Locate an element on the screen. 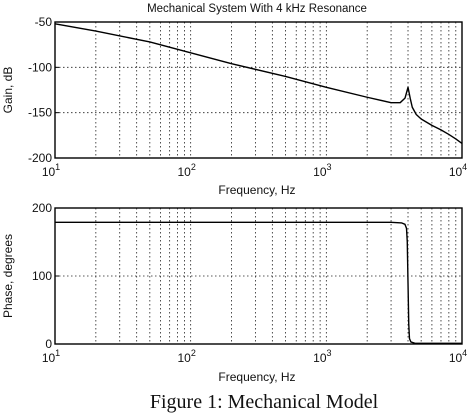 This screenshot has height=415, width=474. phase-x-tick-label: 10⁴ is located at coordinates (458, 356).